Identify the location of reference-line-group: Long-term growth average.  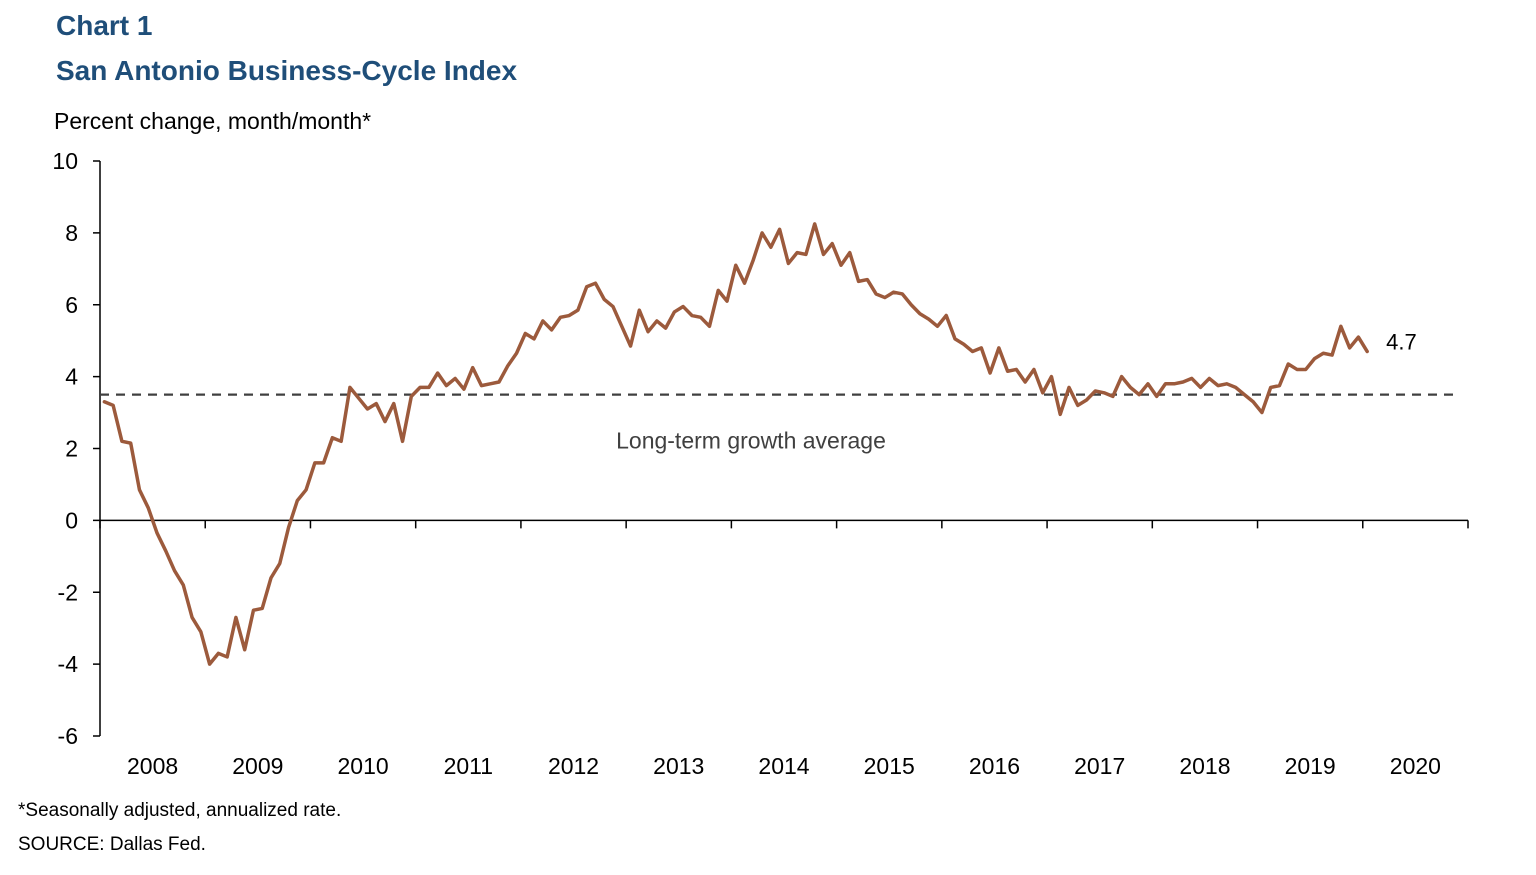
(780, 423).